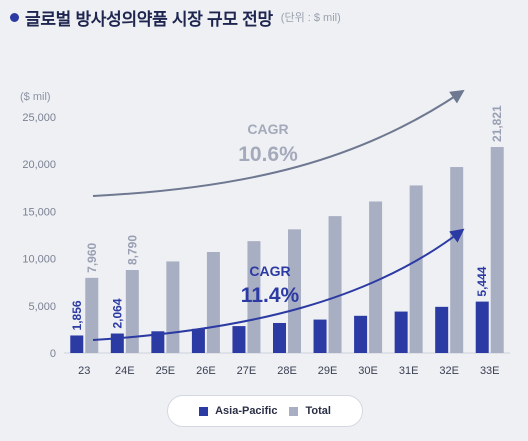  Describe the element at coordinates (270, 295) in the screenshot. I see `cagr-value-asia-pacific: 11.4%` at that location.